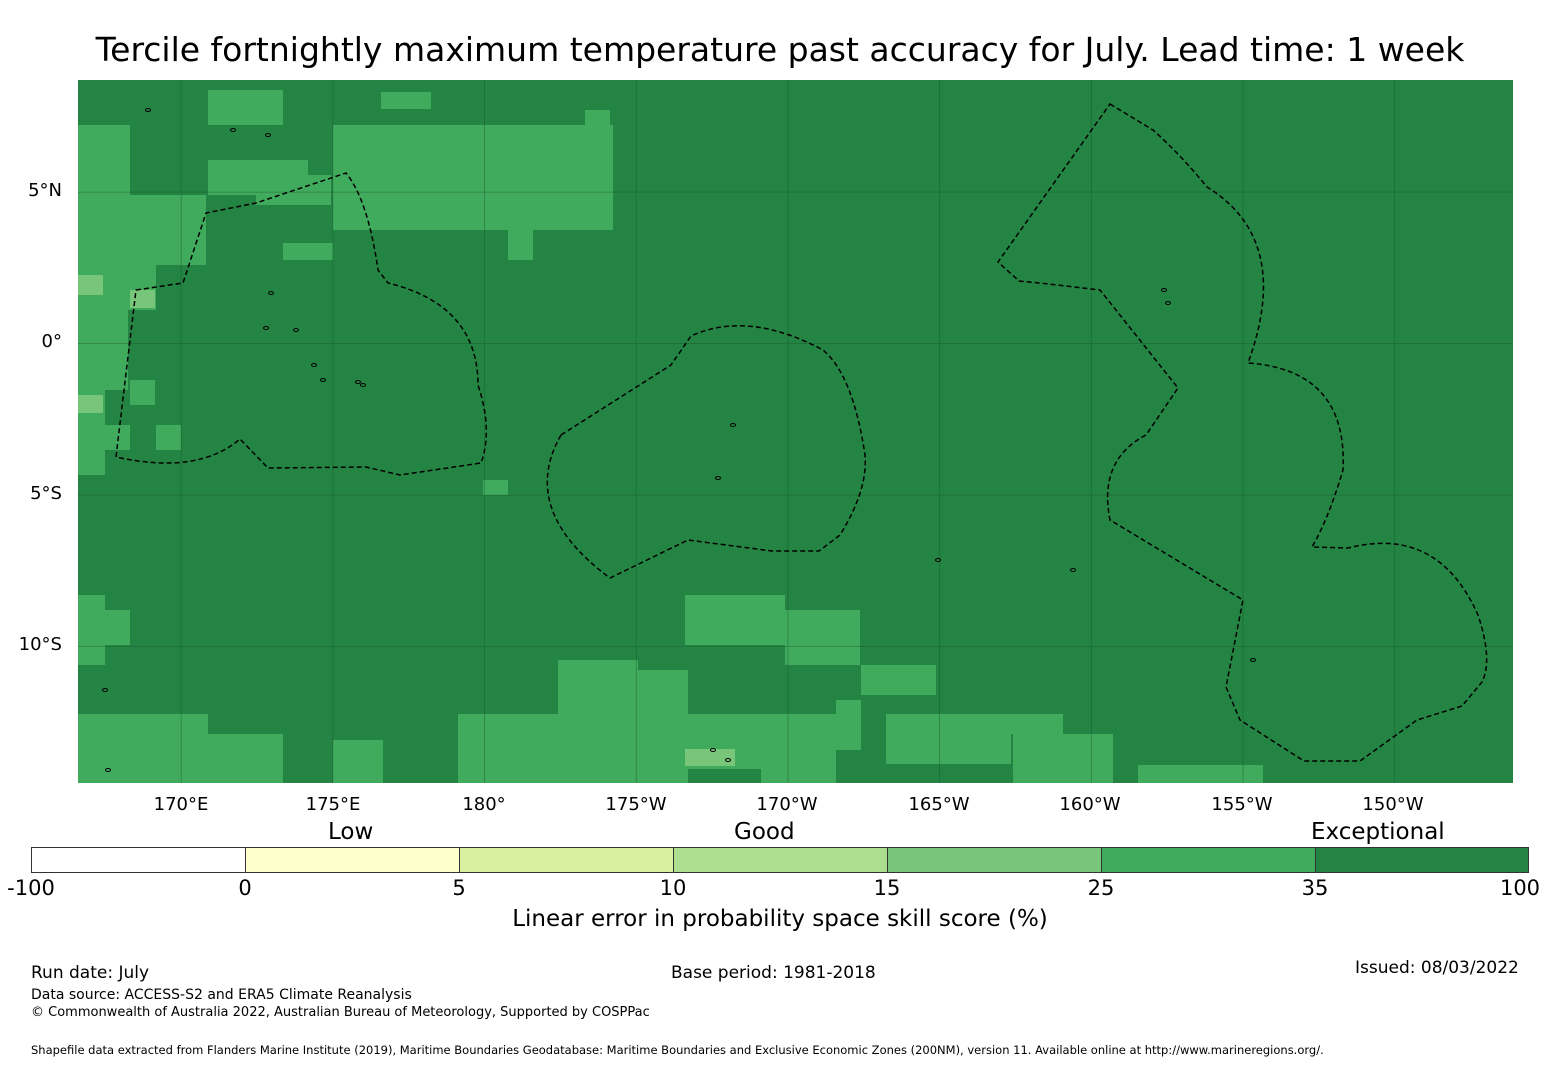 The height and width of the screenshot is (1065, 1560). I want to click on legend-category-good: Good, so click(764, 832).